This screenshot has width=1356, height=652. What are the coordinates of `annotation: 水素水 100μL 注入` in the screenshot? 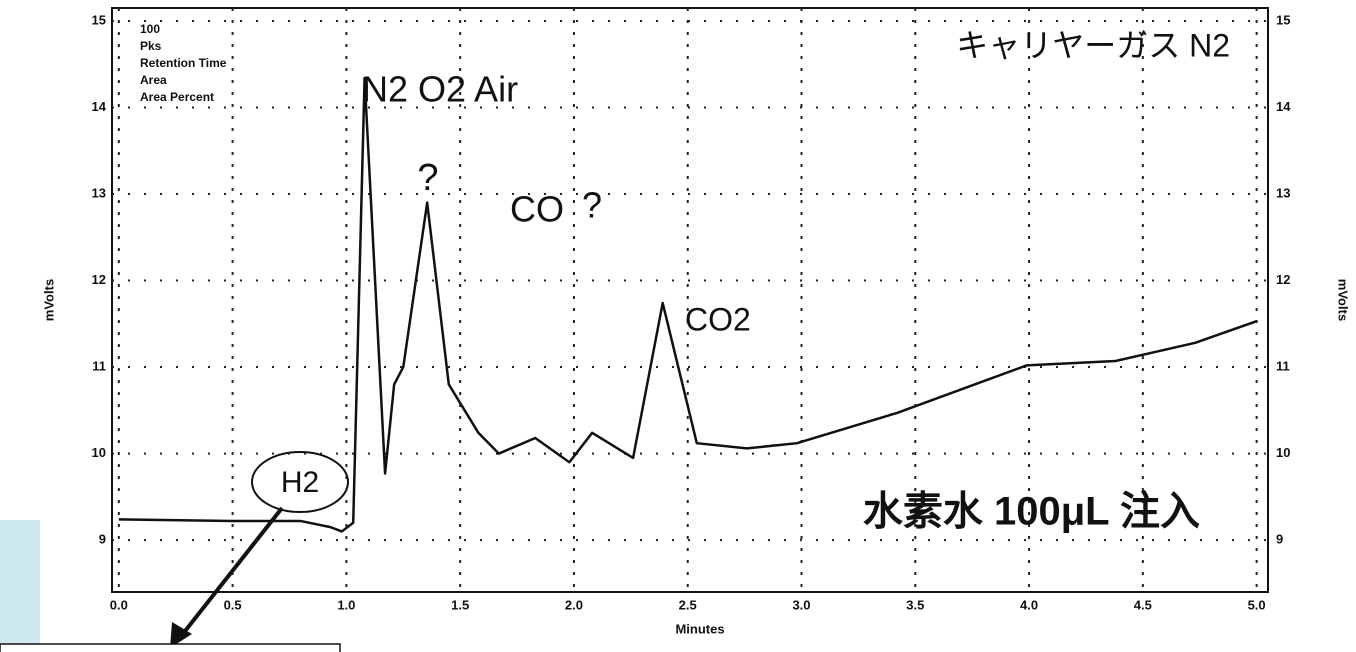 It's located at (1031, 512).